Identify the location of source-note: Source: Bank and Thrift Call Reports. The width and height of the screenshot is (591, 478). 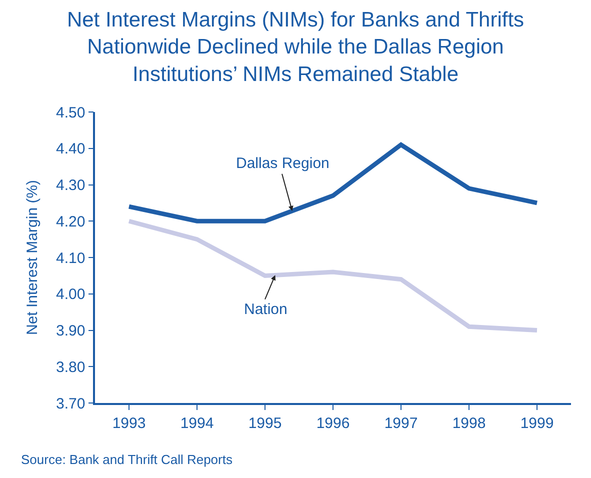
(127, 459).